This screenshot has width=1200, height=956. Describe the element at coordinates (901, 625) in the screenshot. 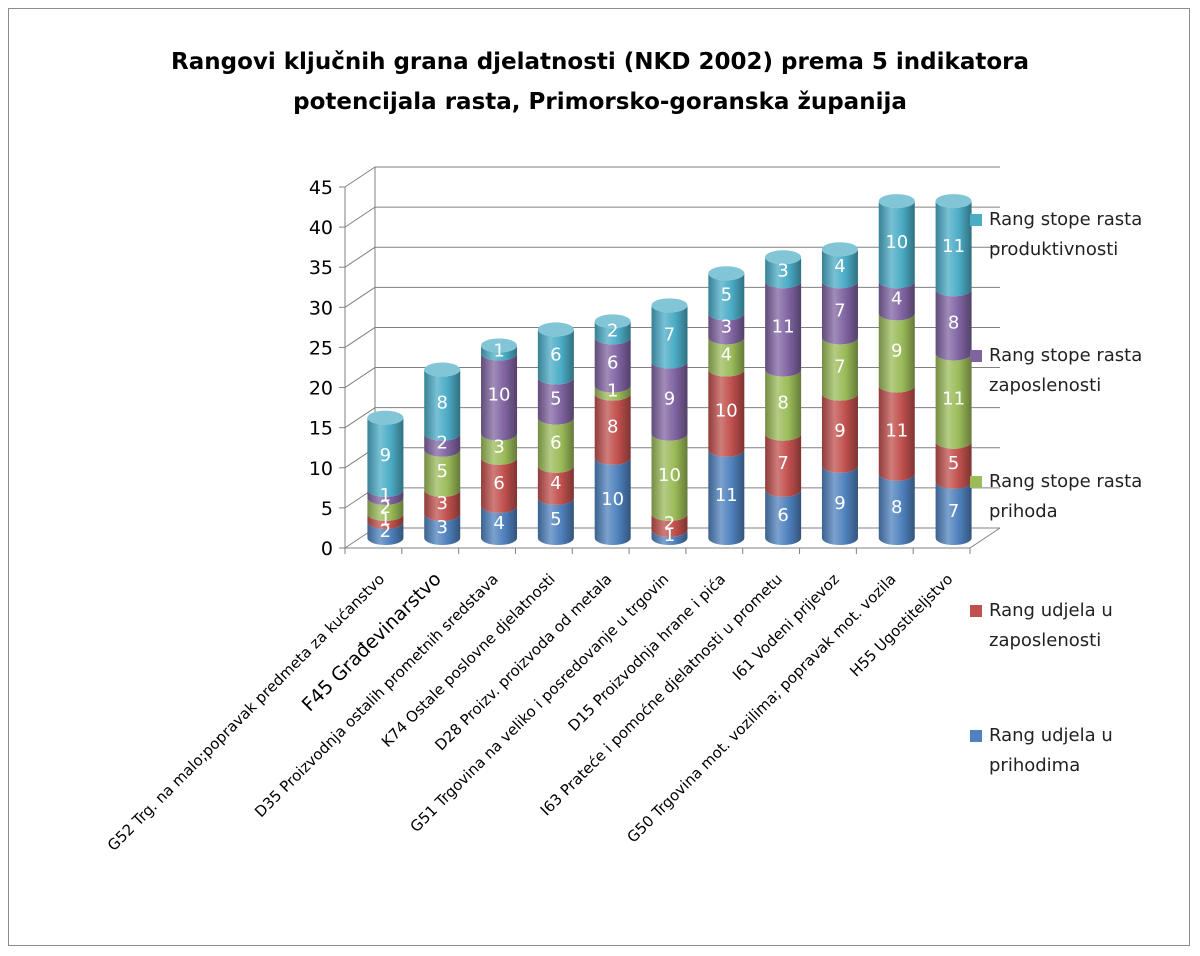

I see `x-tick-label: H55 Ugostiteljstvo` at that location.